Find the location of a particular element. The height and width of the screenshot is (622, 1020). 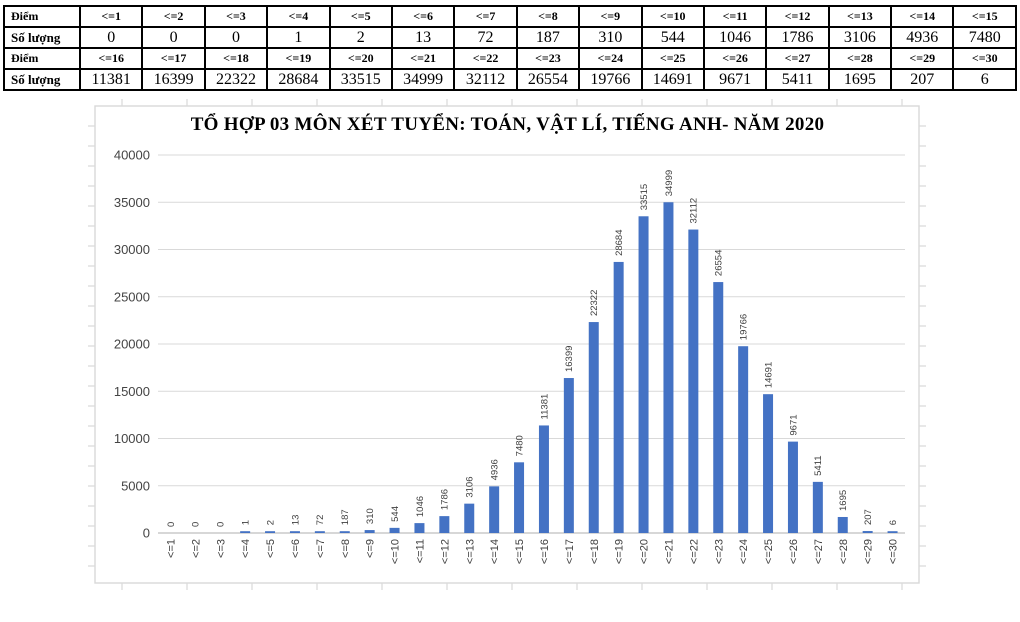

bar-value-label: 310 is located at coordinates (370, 516).